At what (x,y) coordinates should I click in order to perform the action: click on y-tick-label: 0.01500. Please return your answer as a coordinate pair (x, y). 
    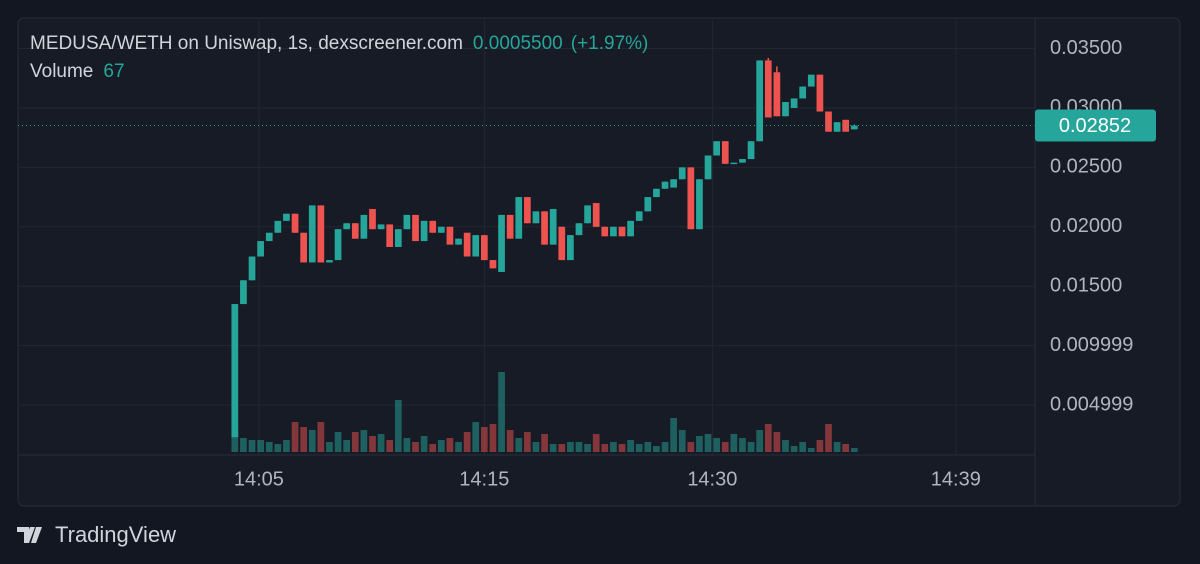
    Looking at the image, I should click on (1086, 286).